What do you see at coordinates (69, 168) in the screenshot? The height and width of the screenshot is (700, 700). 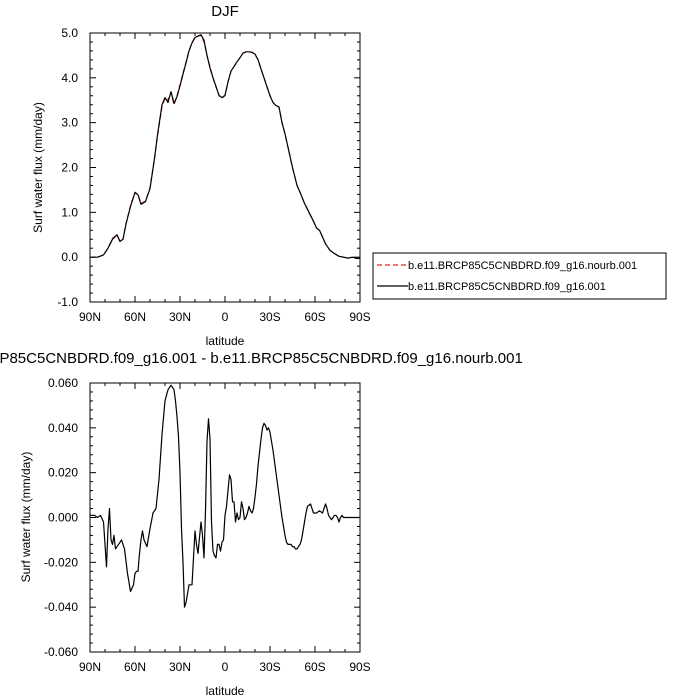 I see `y-tick-label: 2.0` at bounding box center [69, 168].